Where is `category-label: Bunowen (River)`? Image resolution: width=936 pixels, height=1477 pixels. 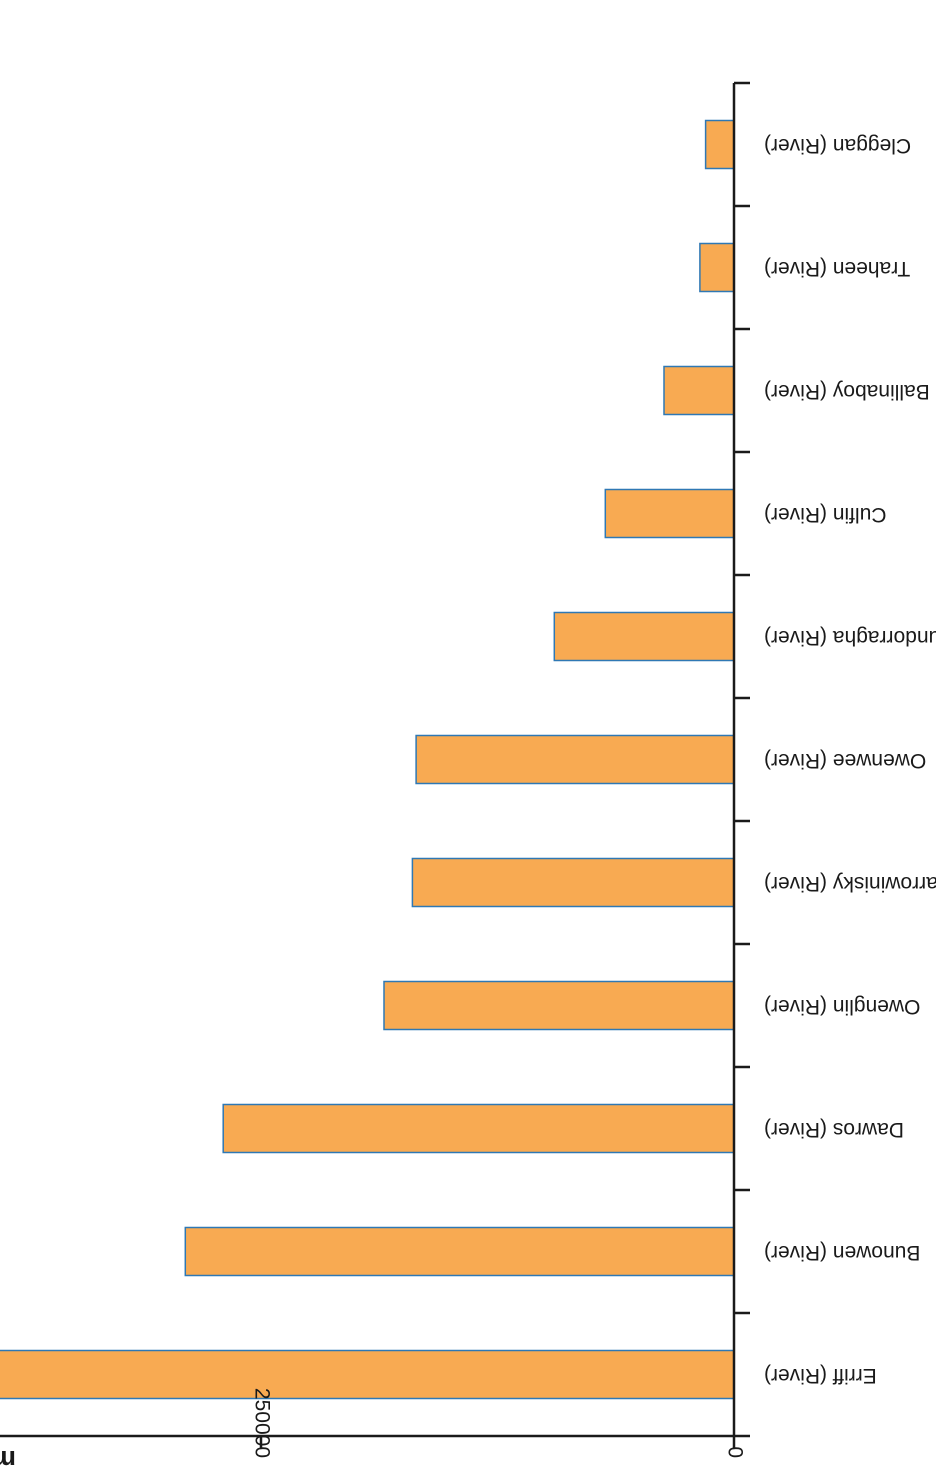 category-label: Bunowen (River) is located at coordinates (842, 1252).